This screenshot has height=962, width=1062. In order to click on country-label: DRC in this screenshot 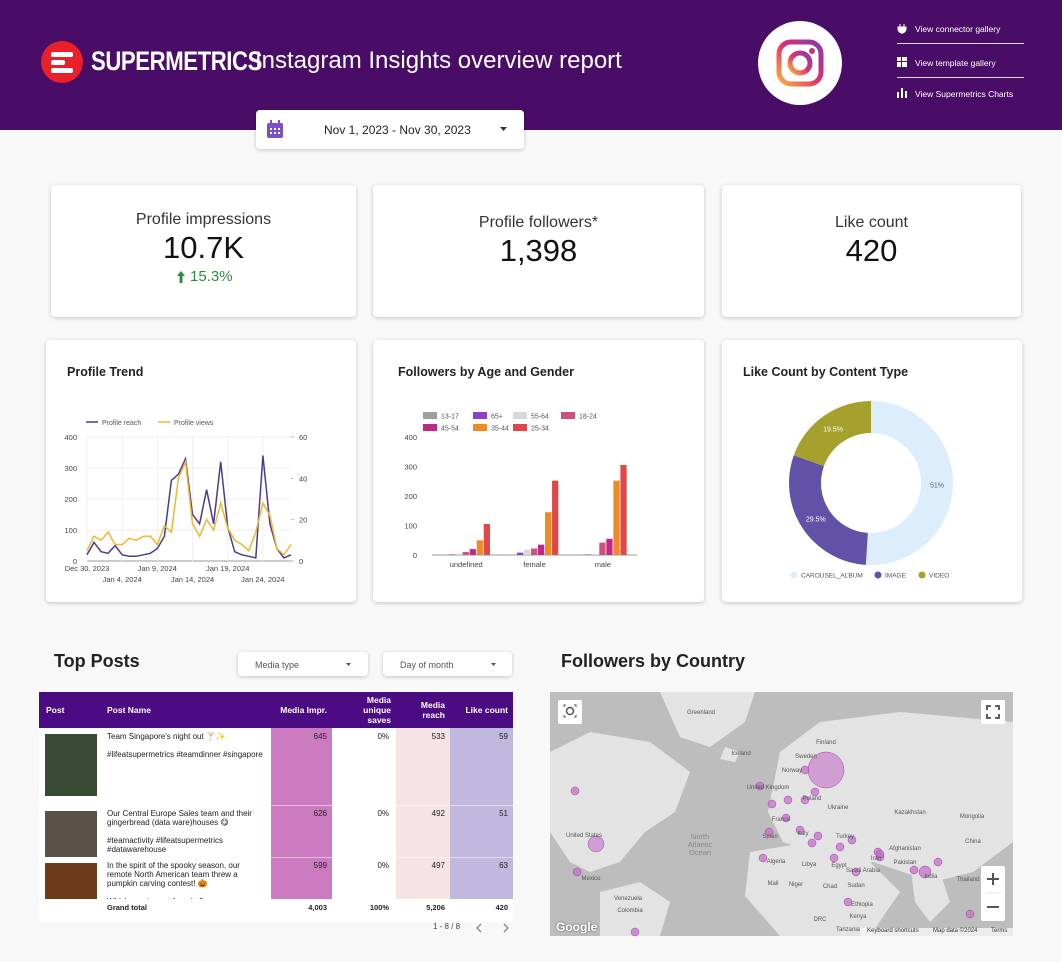, I will do `click(820, 920)`.